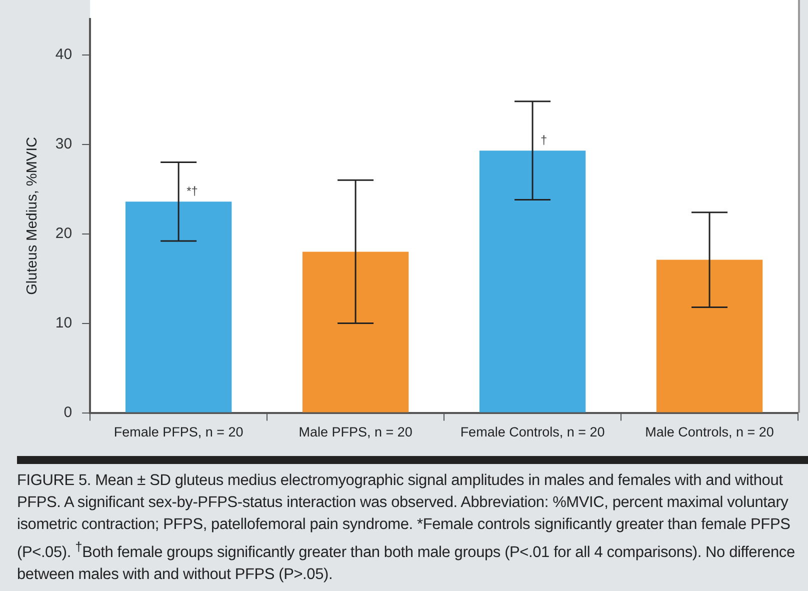 This screenshot has width=808, height=591. Describe the element at coordinates (709, 432) in the screenshot. I see `x-tick-label: Male Controls, n = 20` at that location.